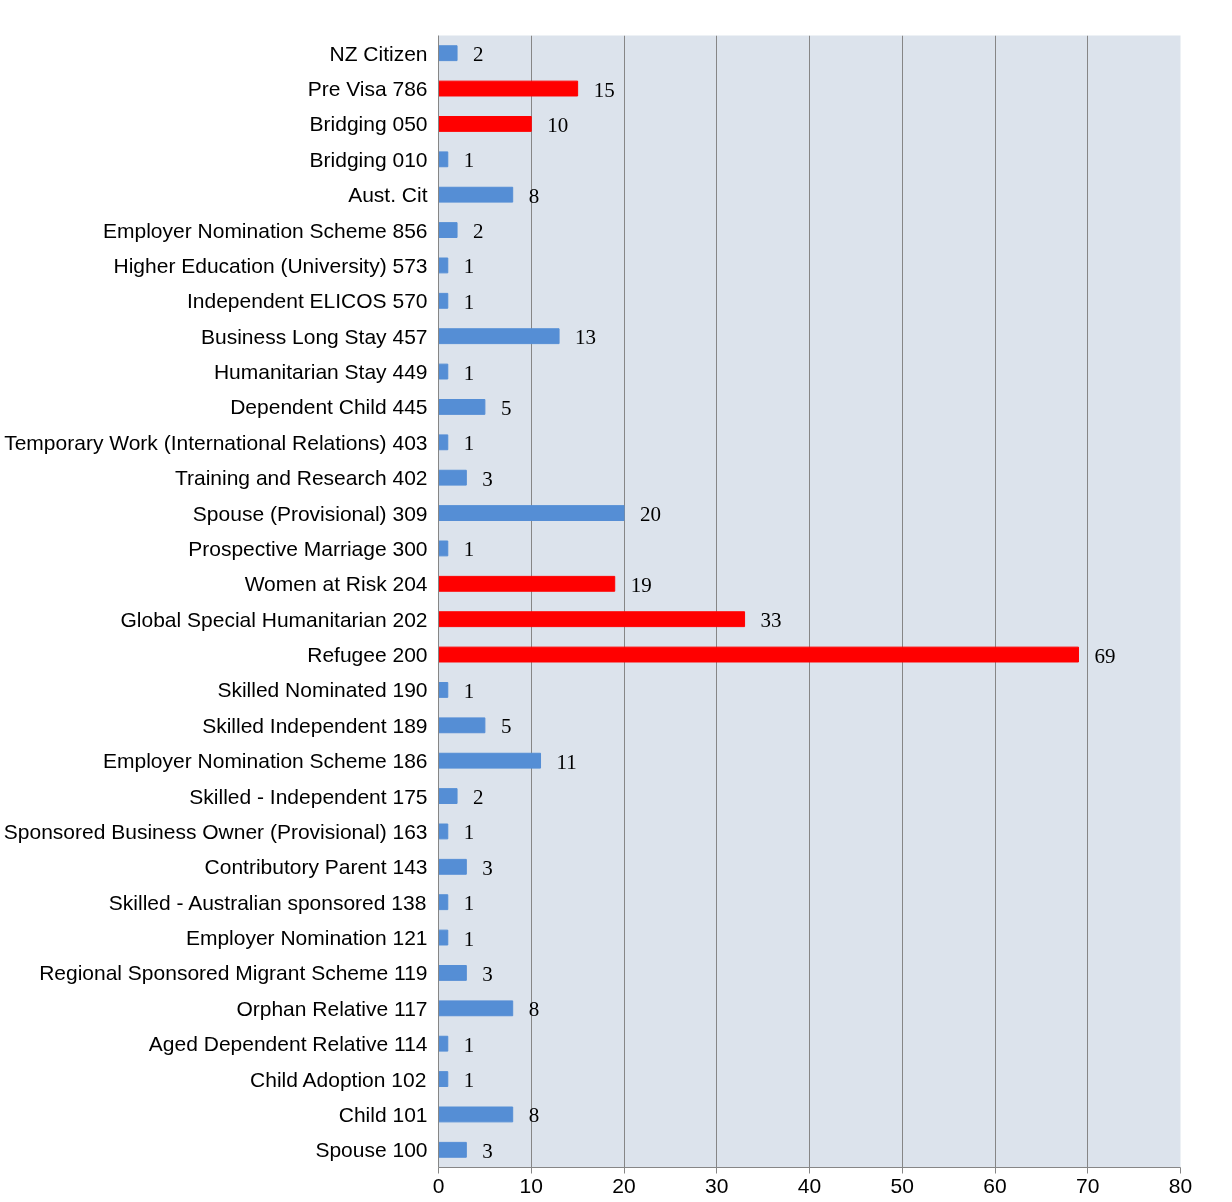  What do you see at coordinates (215, 831) in the screenshot?
I see `y-tick-label: Sponsored Business Owner (Provisional) 163` at bounding box center [215, 831].